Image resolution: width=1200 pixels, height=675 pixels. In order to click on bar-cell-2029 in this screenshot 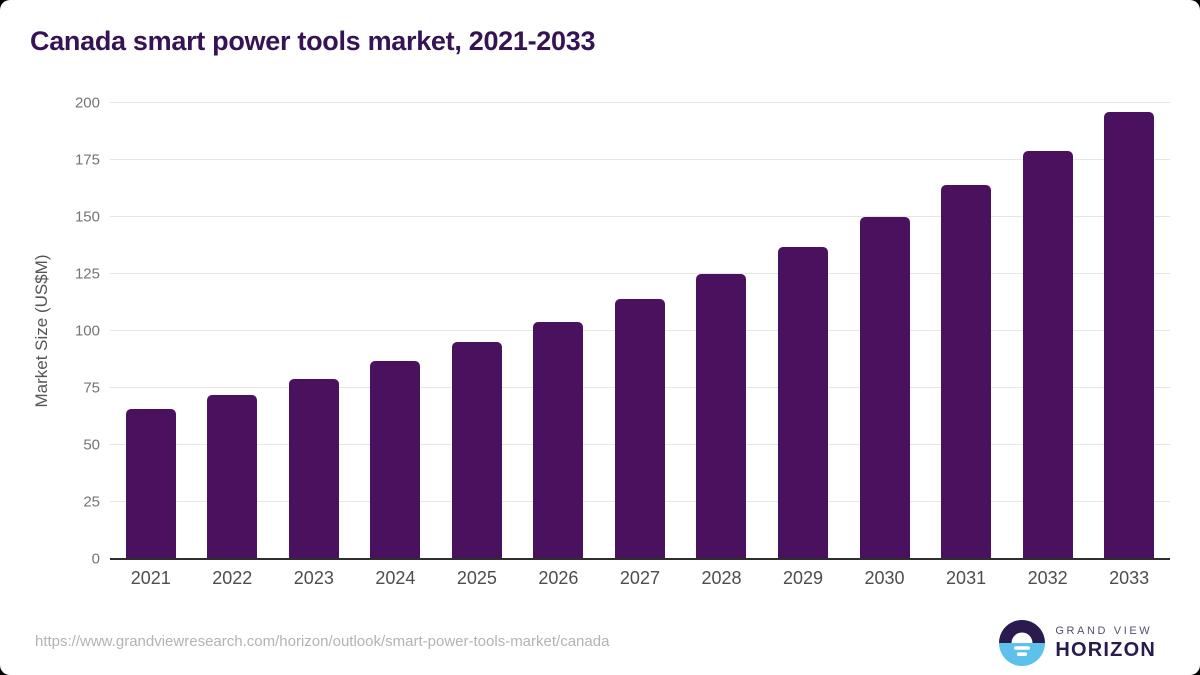, I will do `click(803, 331)`.